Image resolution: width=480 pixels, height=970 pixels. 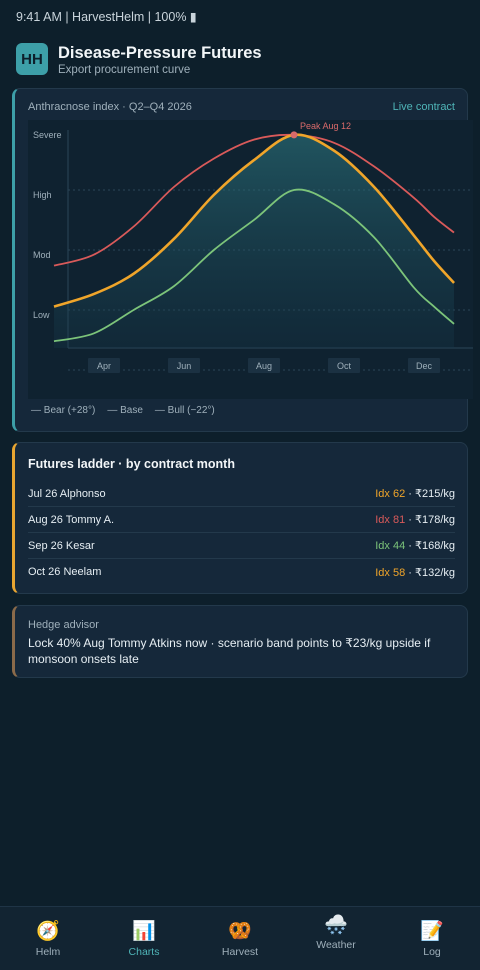 I want to click on live-contract-badge: Live contract, so click(x=423, y=107).